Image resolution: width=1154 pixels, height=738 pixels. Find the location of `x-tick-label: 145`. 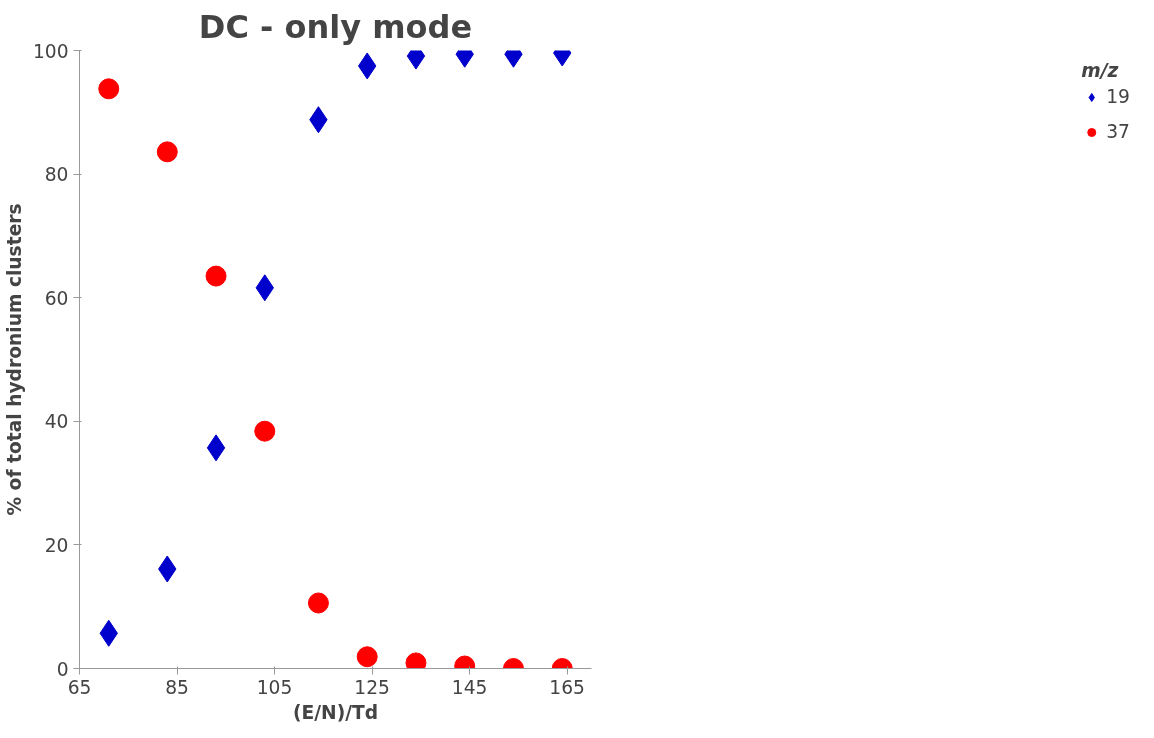

x-tick-label: 145 is located at coordinates (469, 687).